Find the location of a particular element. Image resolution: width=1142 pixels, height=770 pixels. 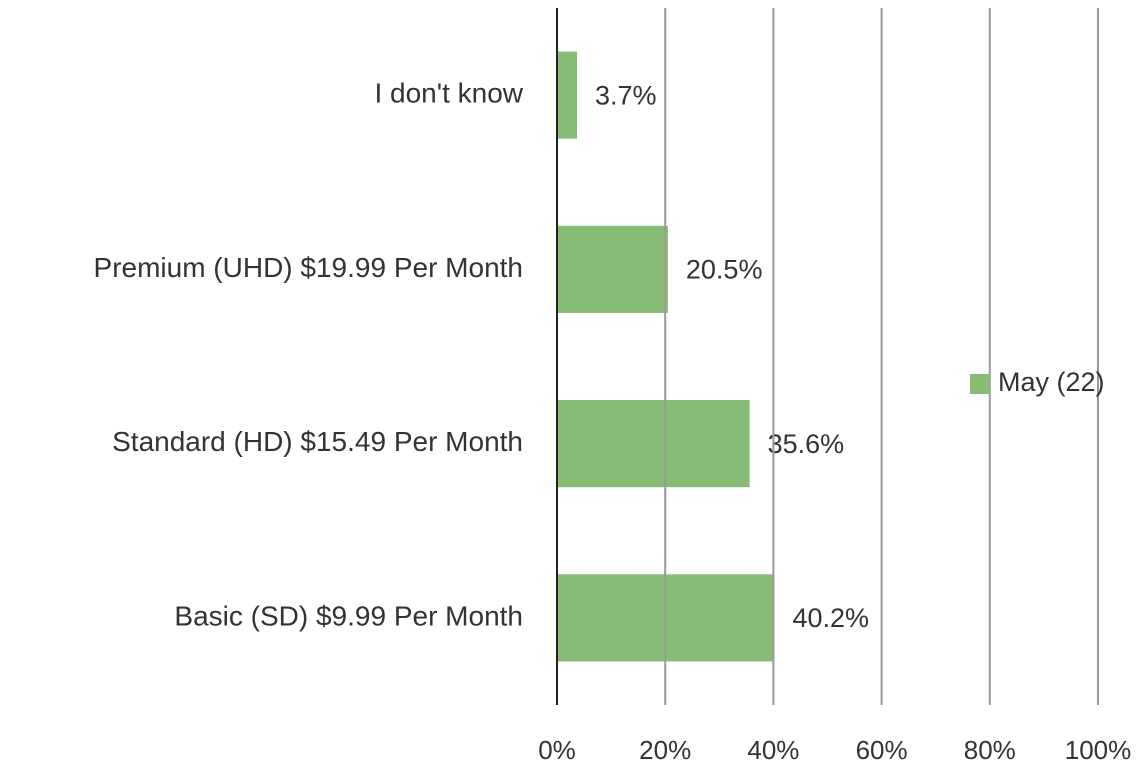

y-tick-label: Basic (SD) $9.99 Per Month is located at coordinates (348, 615).